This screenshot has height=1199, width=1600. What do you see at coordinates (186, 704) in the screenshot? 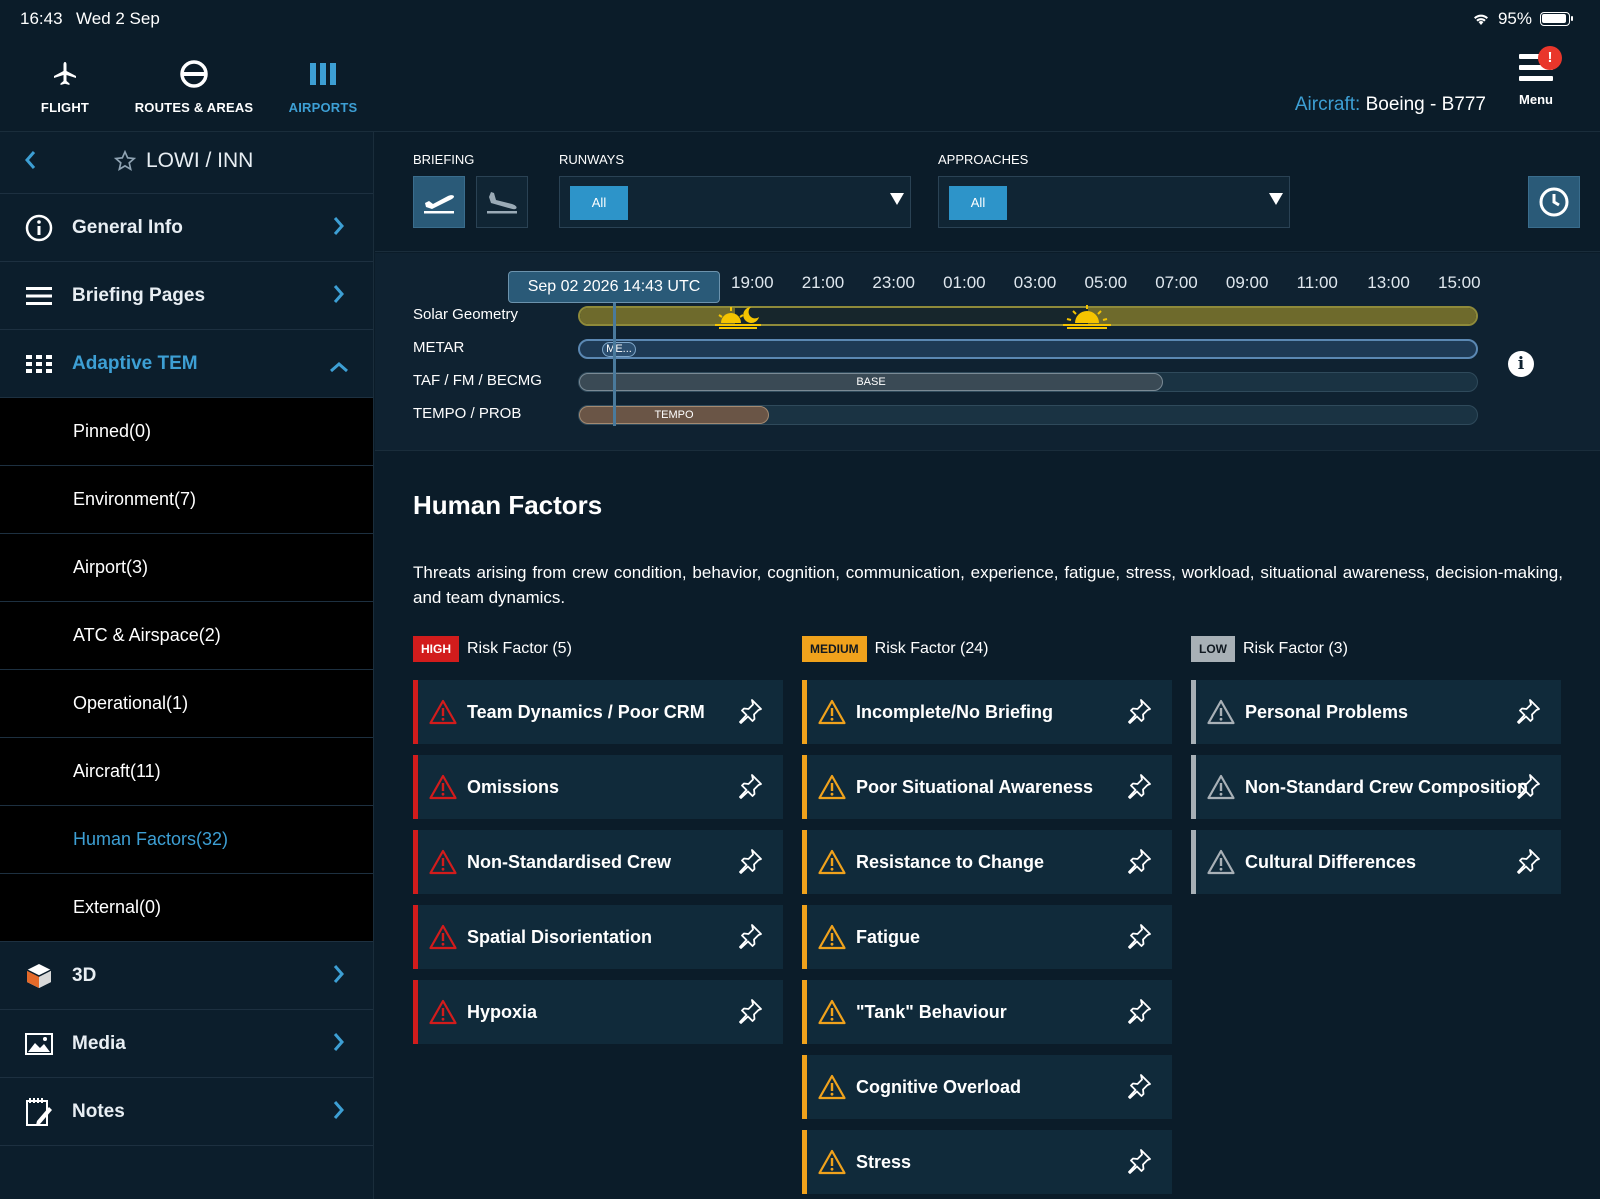
I see `sidebar-subitem: Operational(1)` at bounding box center [186, 704].